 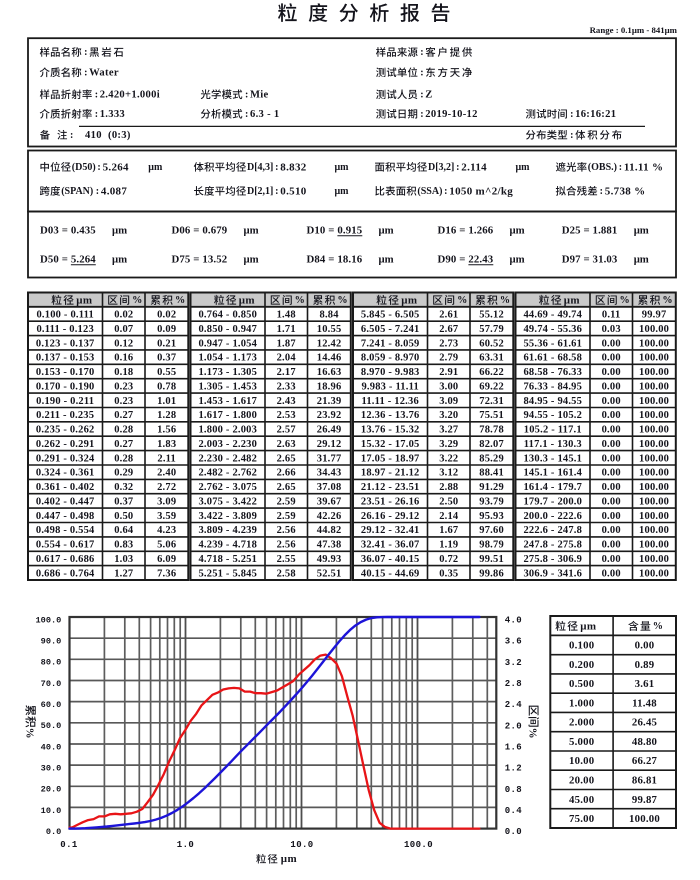 I want to click on svg-text: 72.31, so click(x=491, y=401).